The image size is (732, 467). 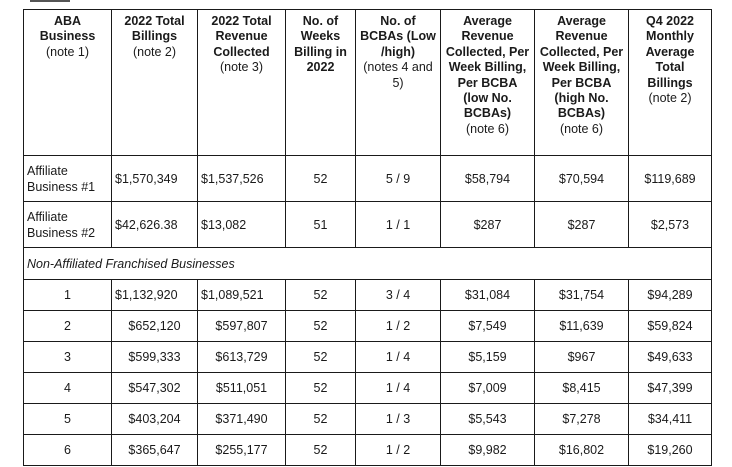 What do you see at coordinates (67, 51) in the screenshot?
I see `header-note: (note 1)` at bounding box center [67, 51].